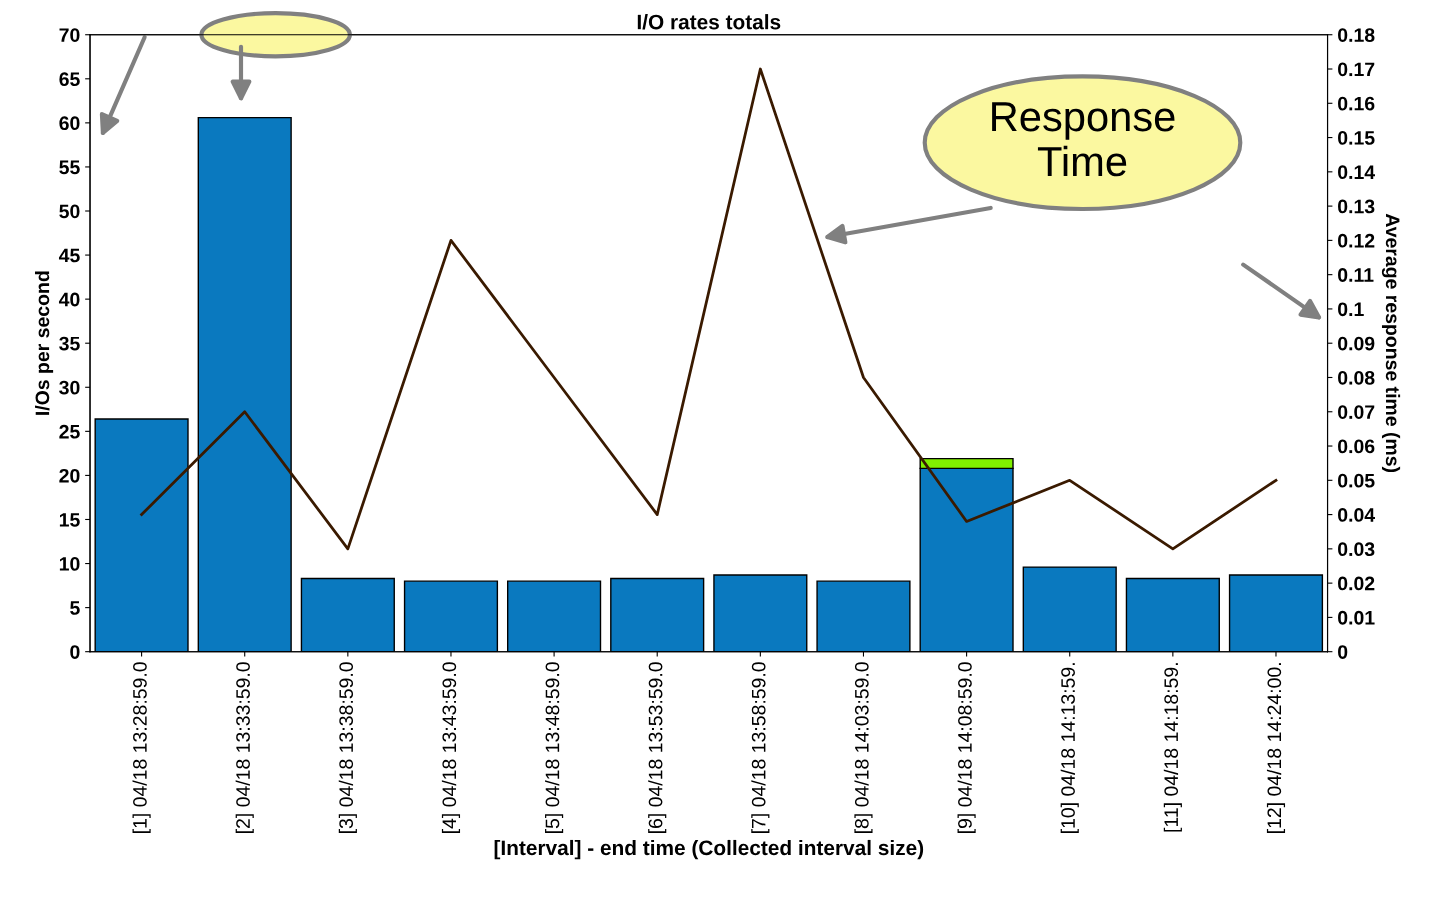  What do you see at coordinates (44, 343) in the screenshot?
I see `y-axis-title: I/Os per second` at bounding box center [44, 343].